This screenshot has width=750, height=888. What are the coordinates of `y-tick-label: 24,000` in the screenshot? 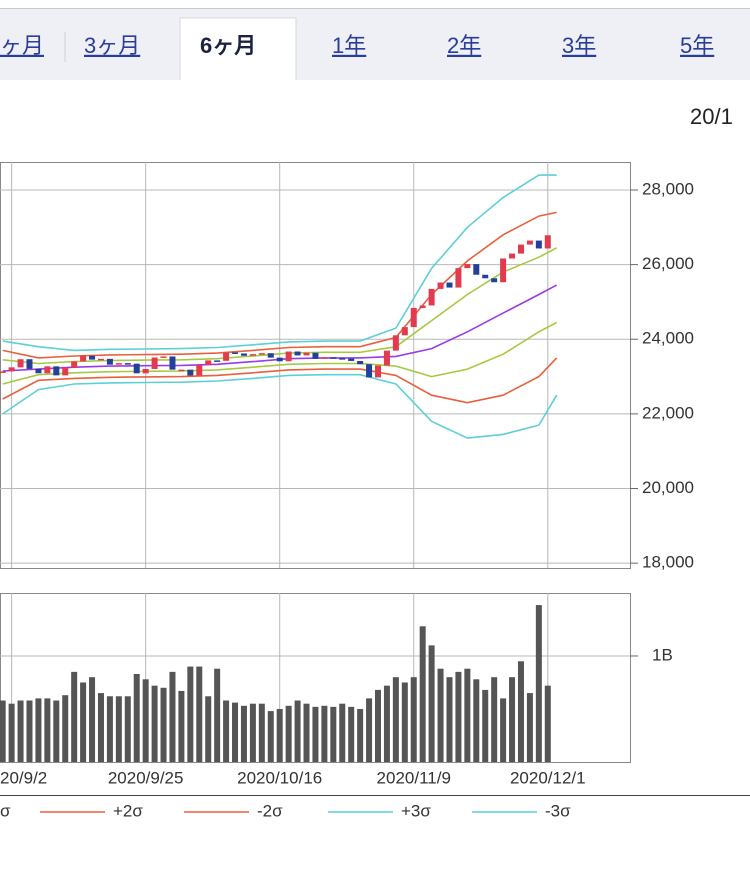 It's located at (668, 338).